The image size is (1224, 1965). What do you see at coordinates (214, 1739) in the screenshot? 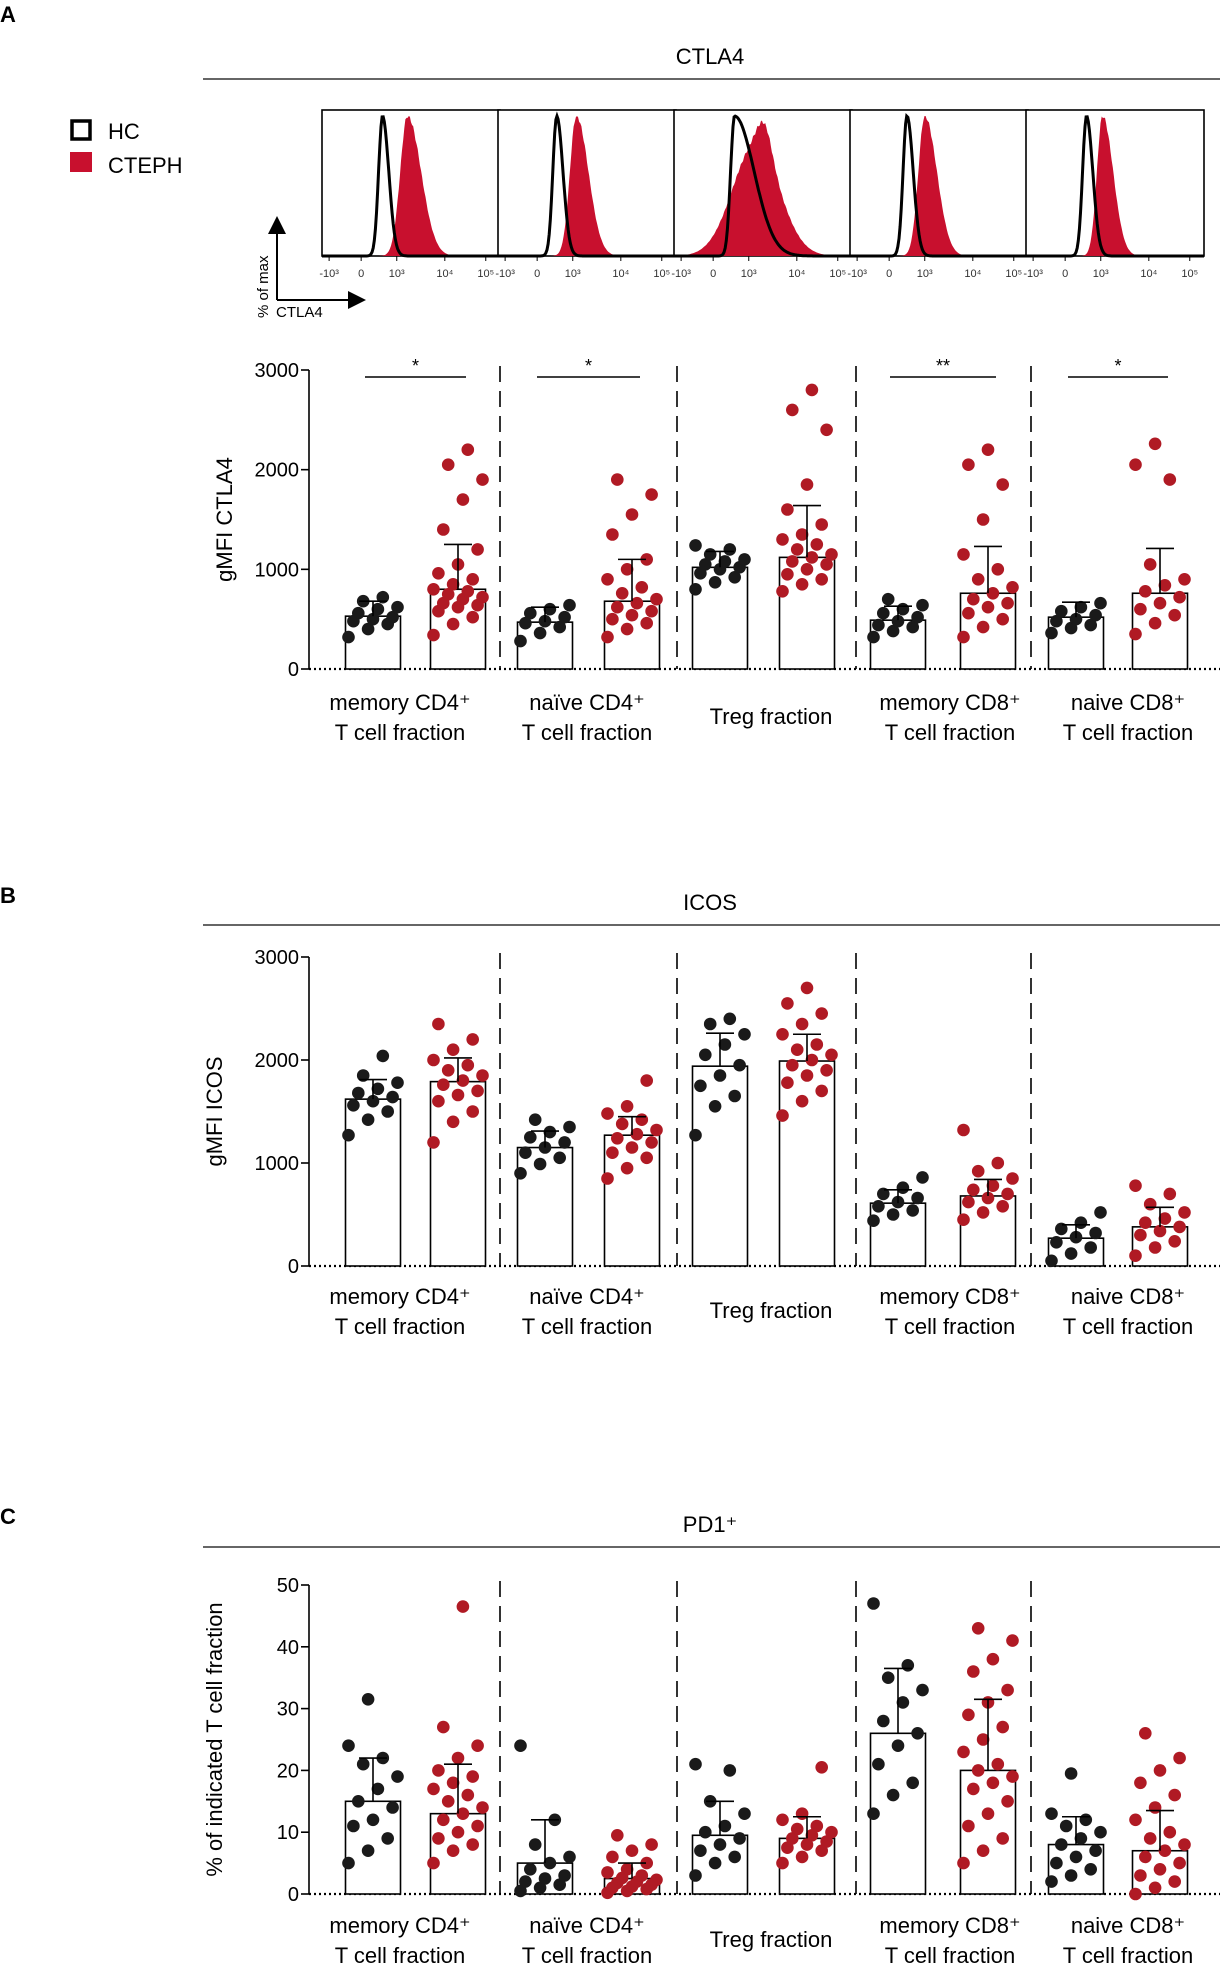
I see `y-axis-title: % of indicated T cell fraction` at bounding box center [214, 1739].